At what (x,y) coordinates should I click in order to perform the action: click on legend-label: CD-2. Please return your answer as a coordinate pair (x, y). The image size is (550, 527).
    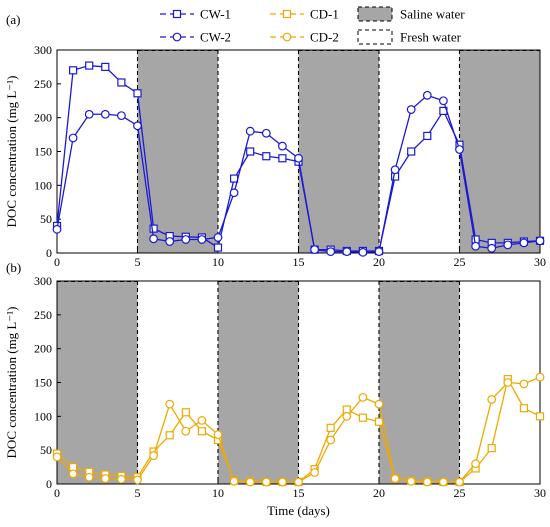
    Looking at the image, I should click on (324, 37).